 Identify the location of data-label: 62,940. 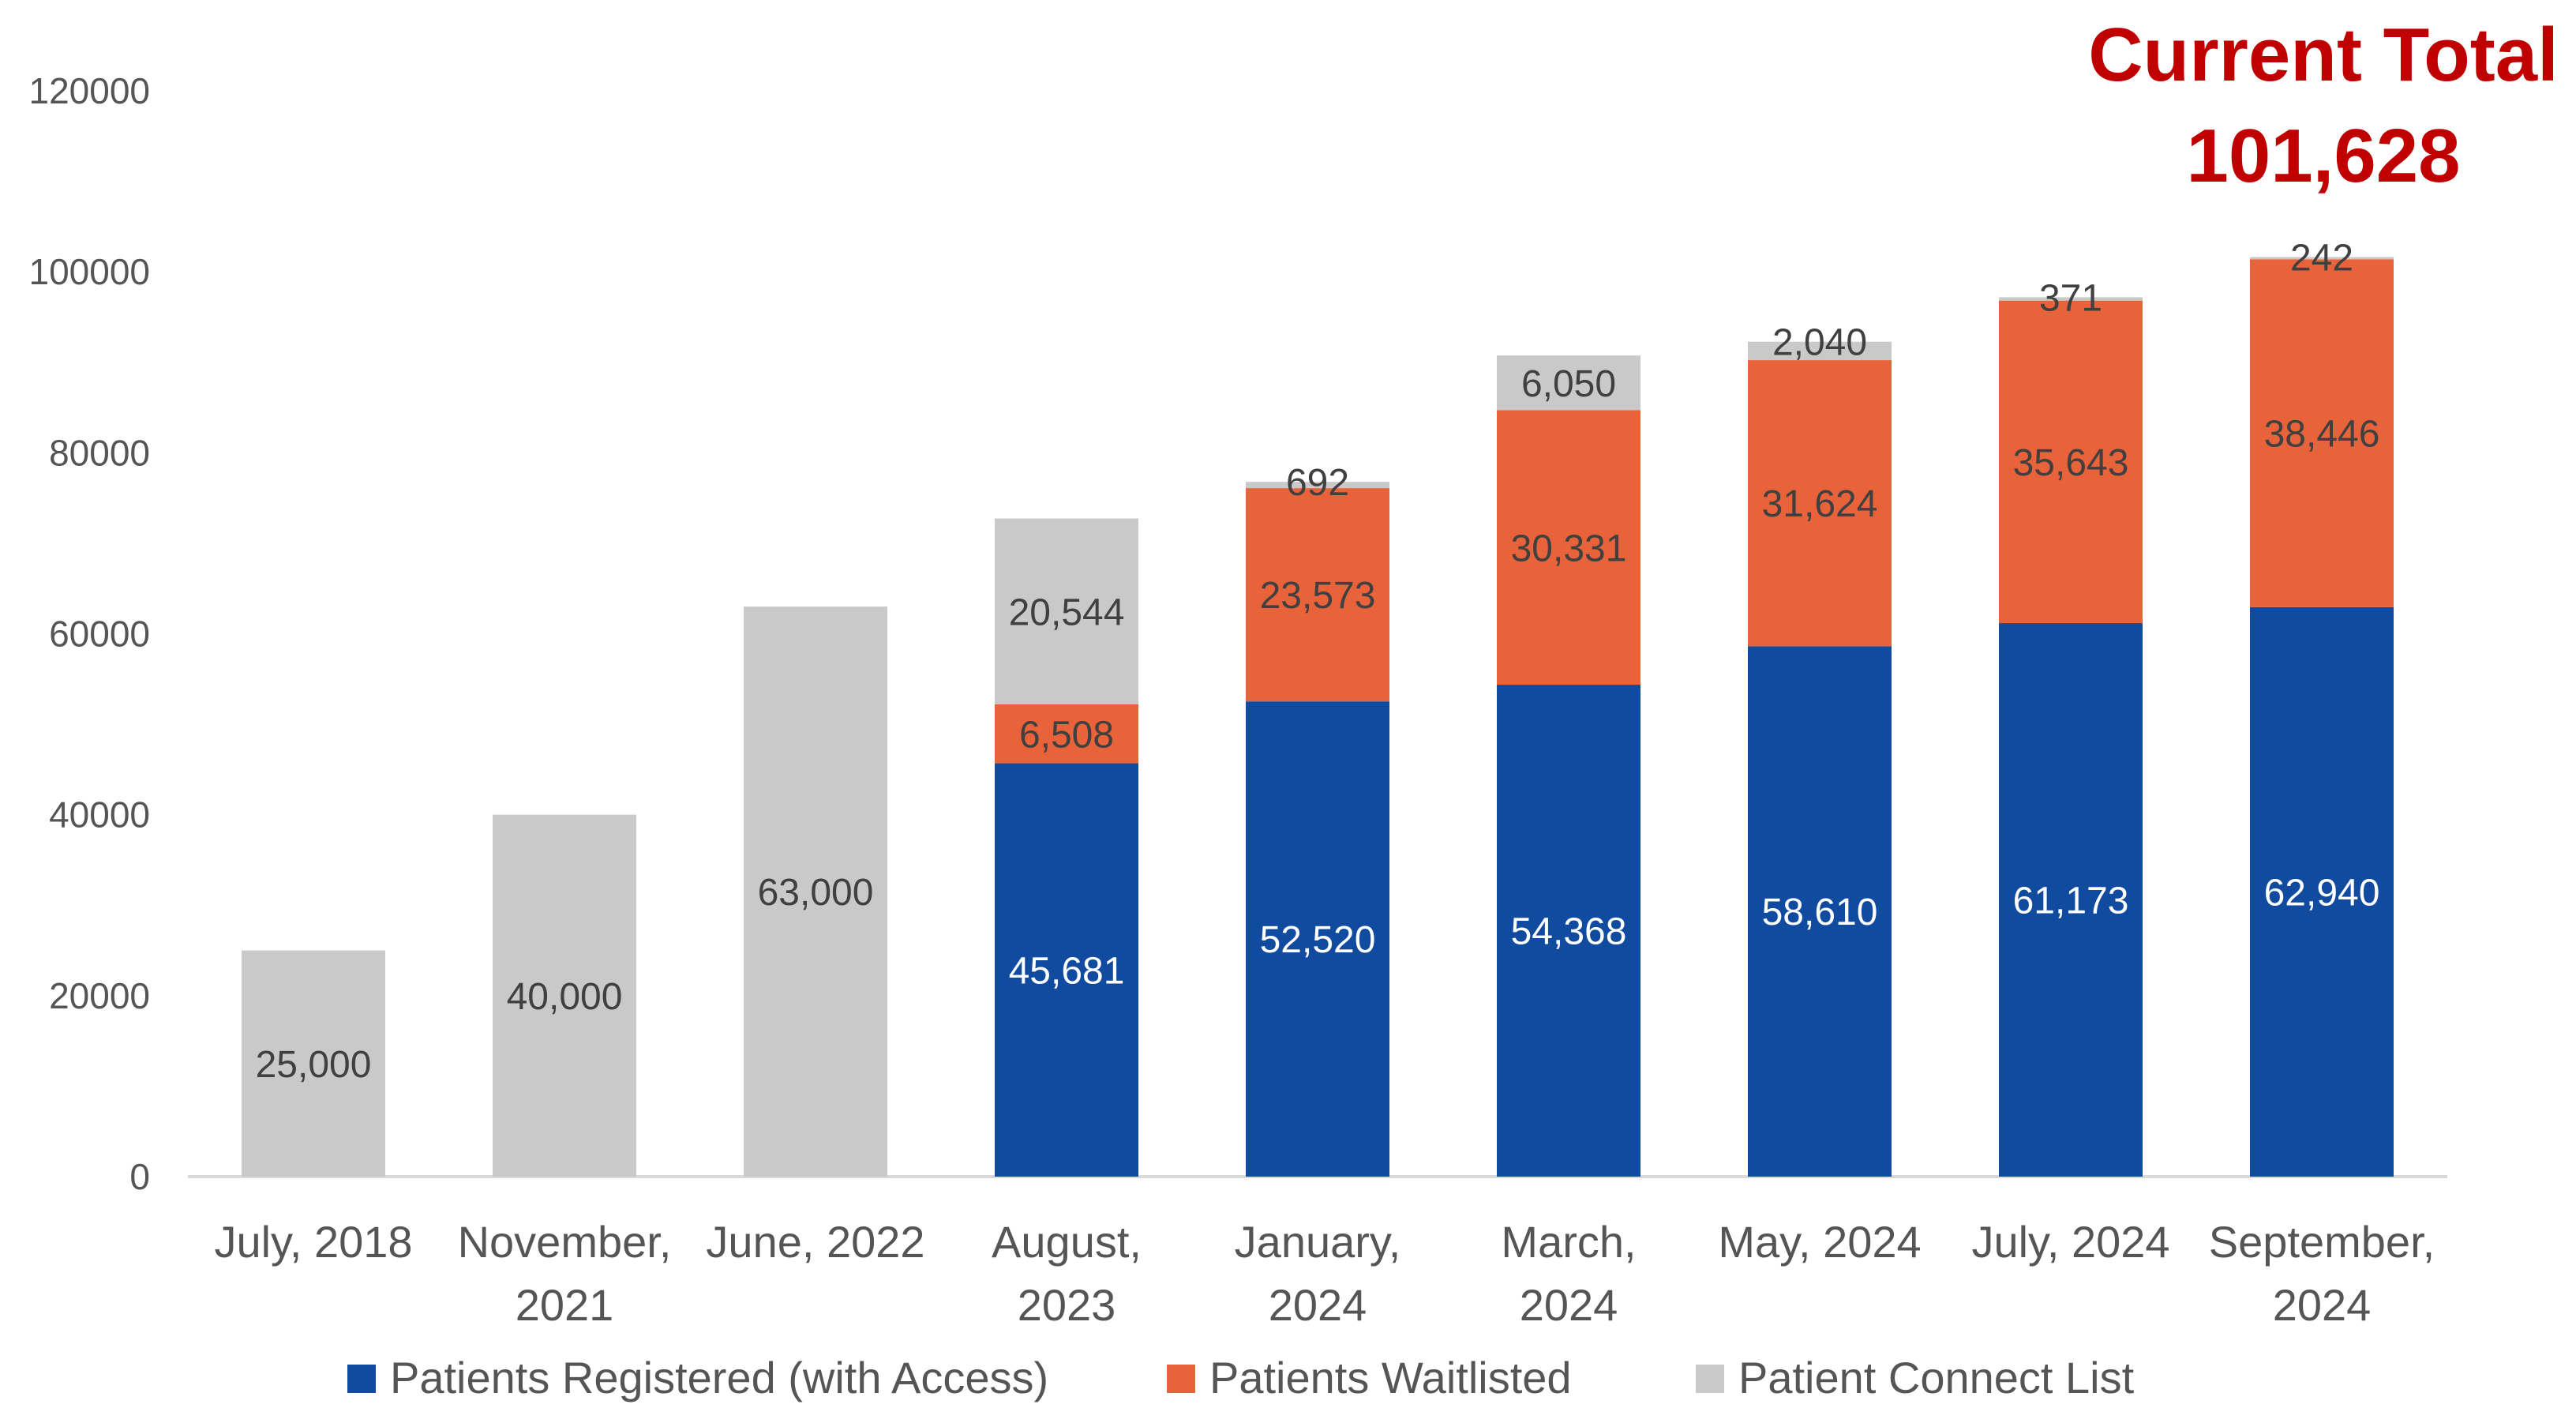
(2322, 893).